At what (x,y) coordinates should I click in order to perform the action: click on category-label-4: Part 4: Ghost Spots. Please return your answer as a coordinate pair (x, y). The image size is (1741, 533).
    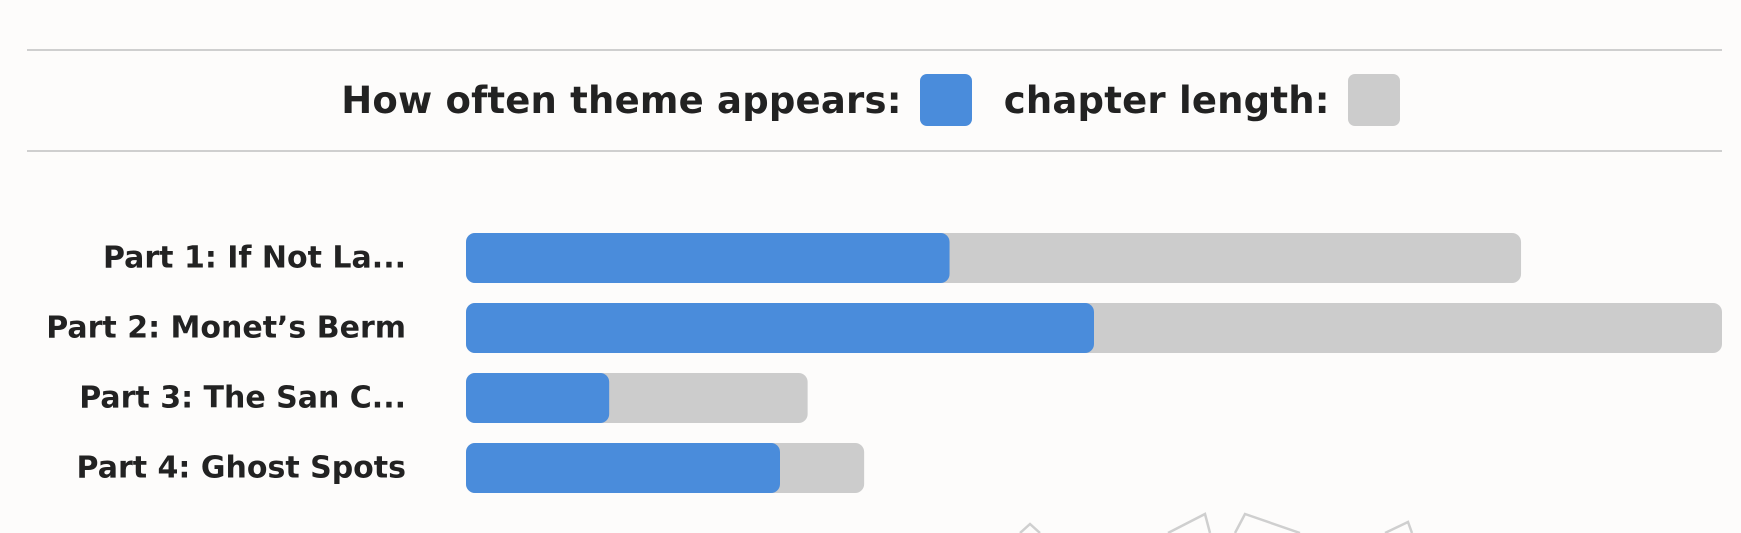
    Looking at the image, I should click on (241, 468).